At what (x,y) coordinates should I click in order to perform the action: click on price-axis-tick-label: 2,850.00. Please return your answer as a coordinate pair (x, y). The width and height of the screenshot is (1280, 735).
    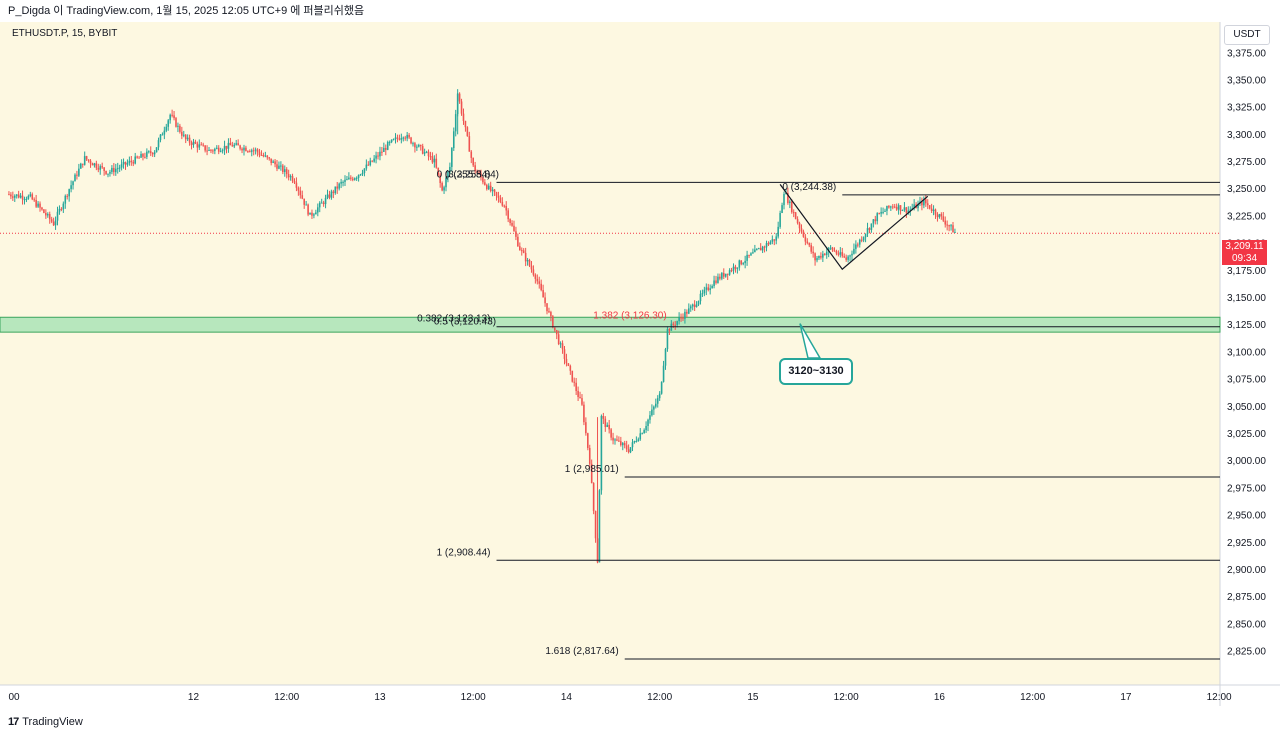
    Looking at the image, I should click on (1246, 624).